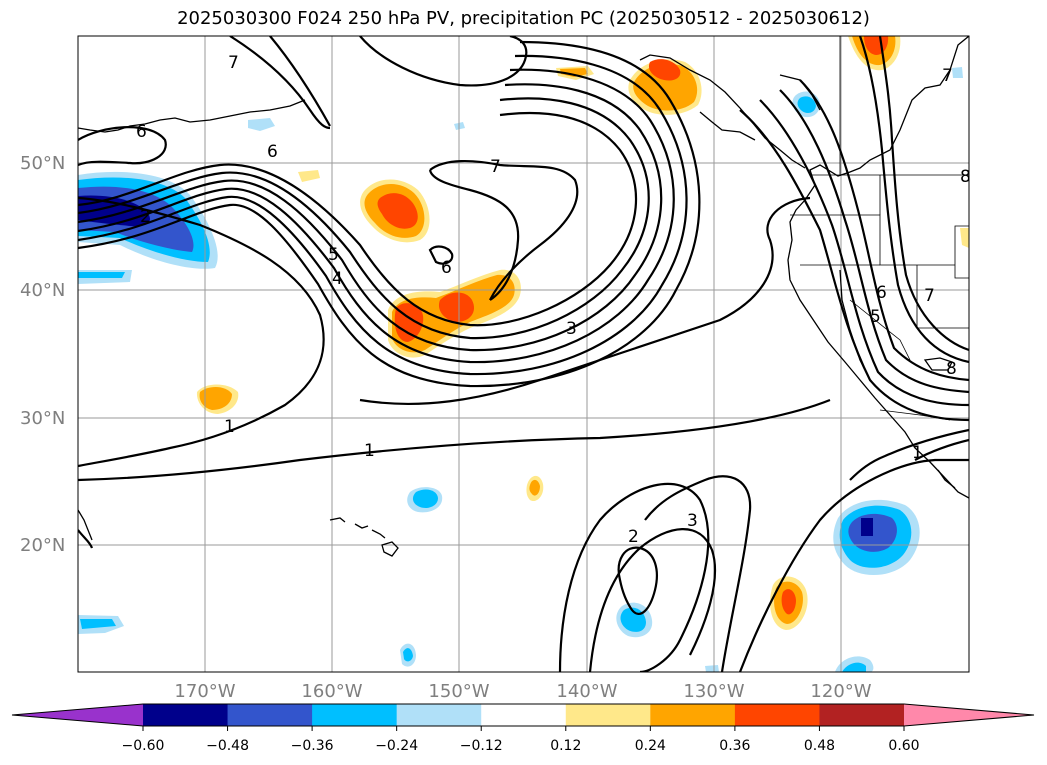  I want to click on lon-label: 140°W, so click(586, 691).